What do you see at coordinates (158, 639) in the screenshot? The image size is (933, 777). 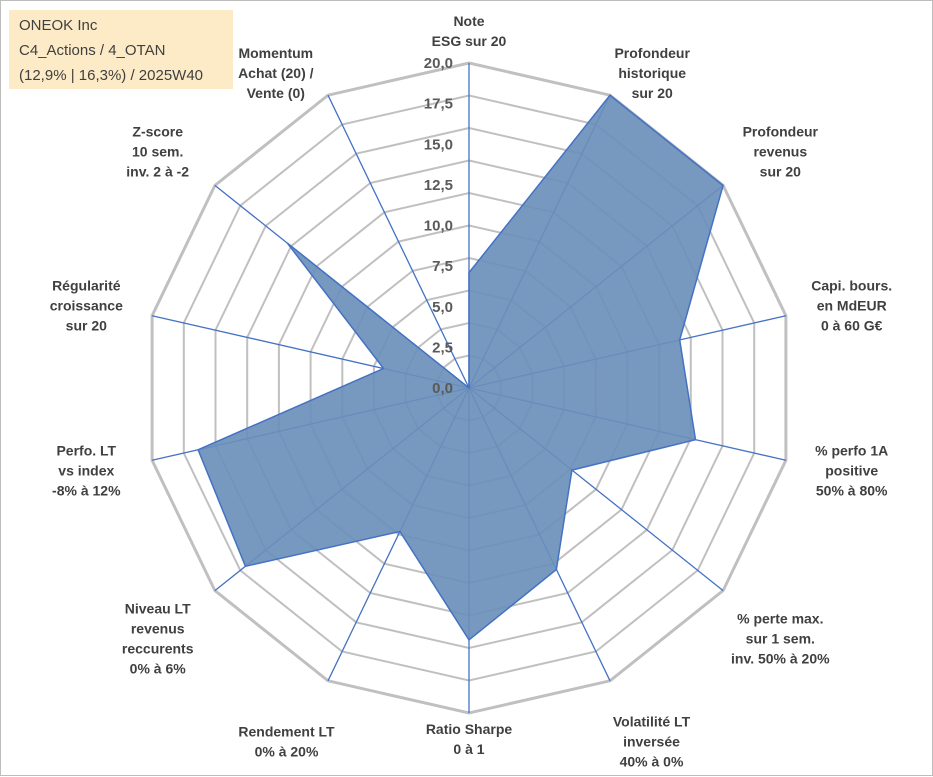 I see `axis-label-9: Niveau LT revenus reccurents 0% à 6%` at bounding box center [158, 639].